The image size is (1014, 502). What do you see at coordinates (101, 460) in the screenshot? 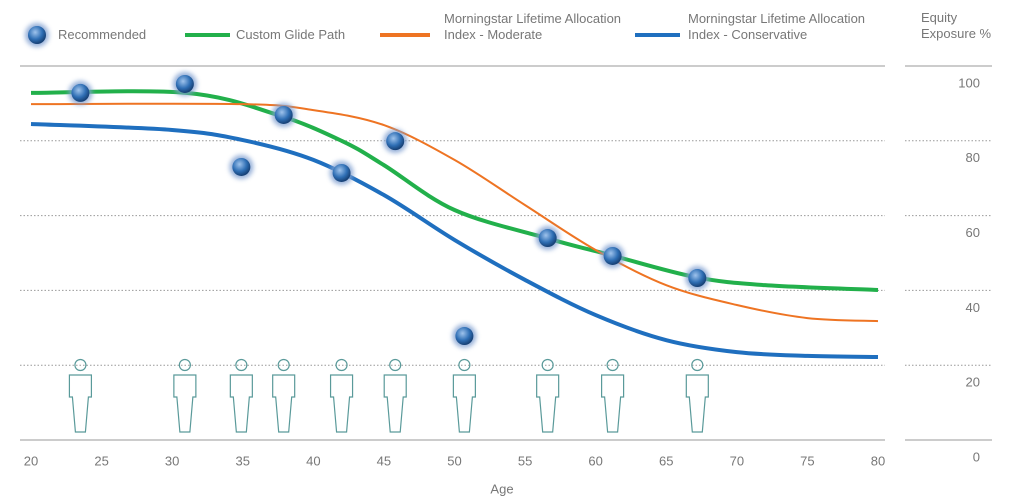
I see `x-tick-label: 25` at bounding box center [101, 460].